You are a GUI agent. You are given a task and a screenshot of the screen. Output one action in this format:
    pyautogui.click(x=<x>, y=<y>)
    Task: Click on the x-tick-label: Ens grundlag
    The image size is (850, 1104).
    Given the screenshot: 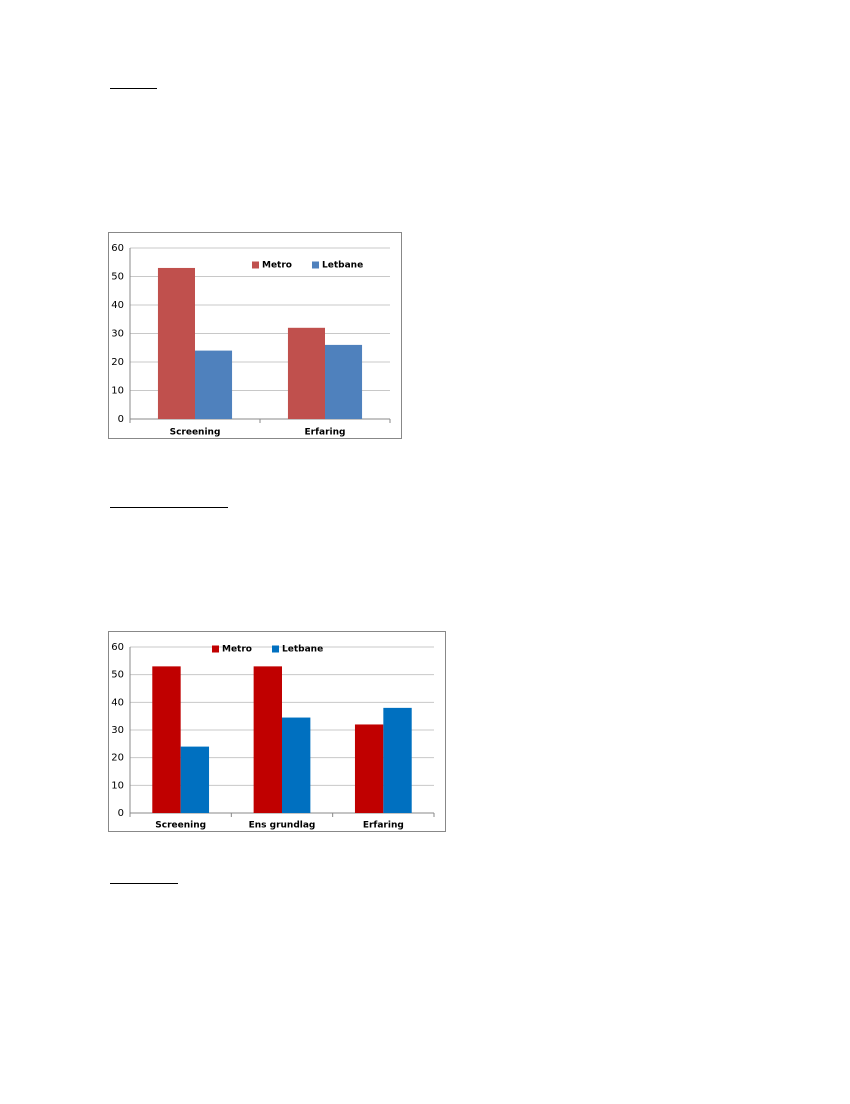 What is the action you would take?
    pyautogui.click(x=282, y=826)
    